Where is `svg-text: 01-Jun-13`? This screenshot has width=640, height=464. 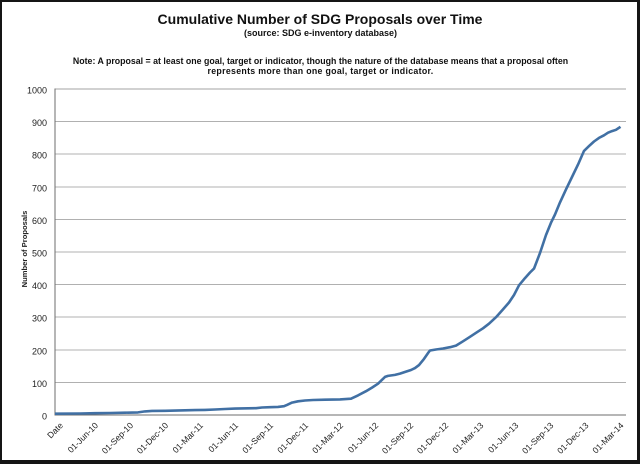
svg-text: 01-Jun-13 is located at coordinates (503, 437).